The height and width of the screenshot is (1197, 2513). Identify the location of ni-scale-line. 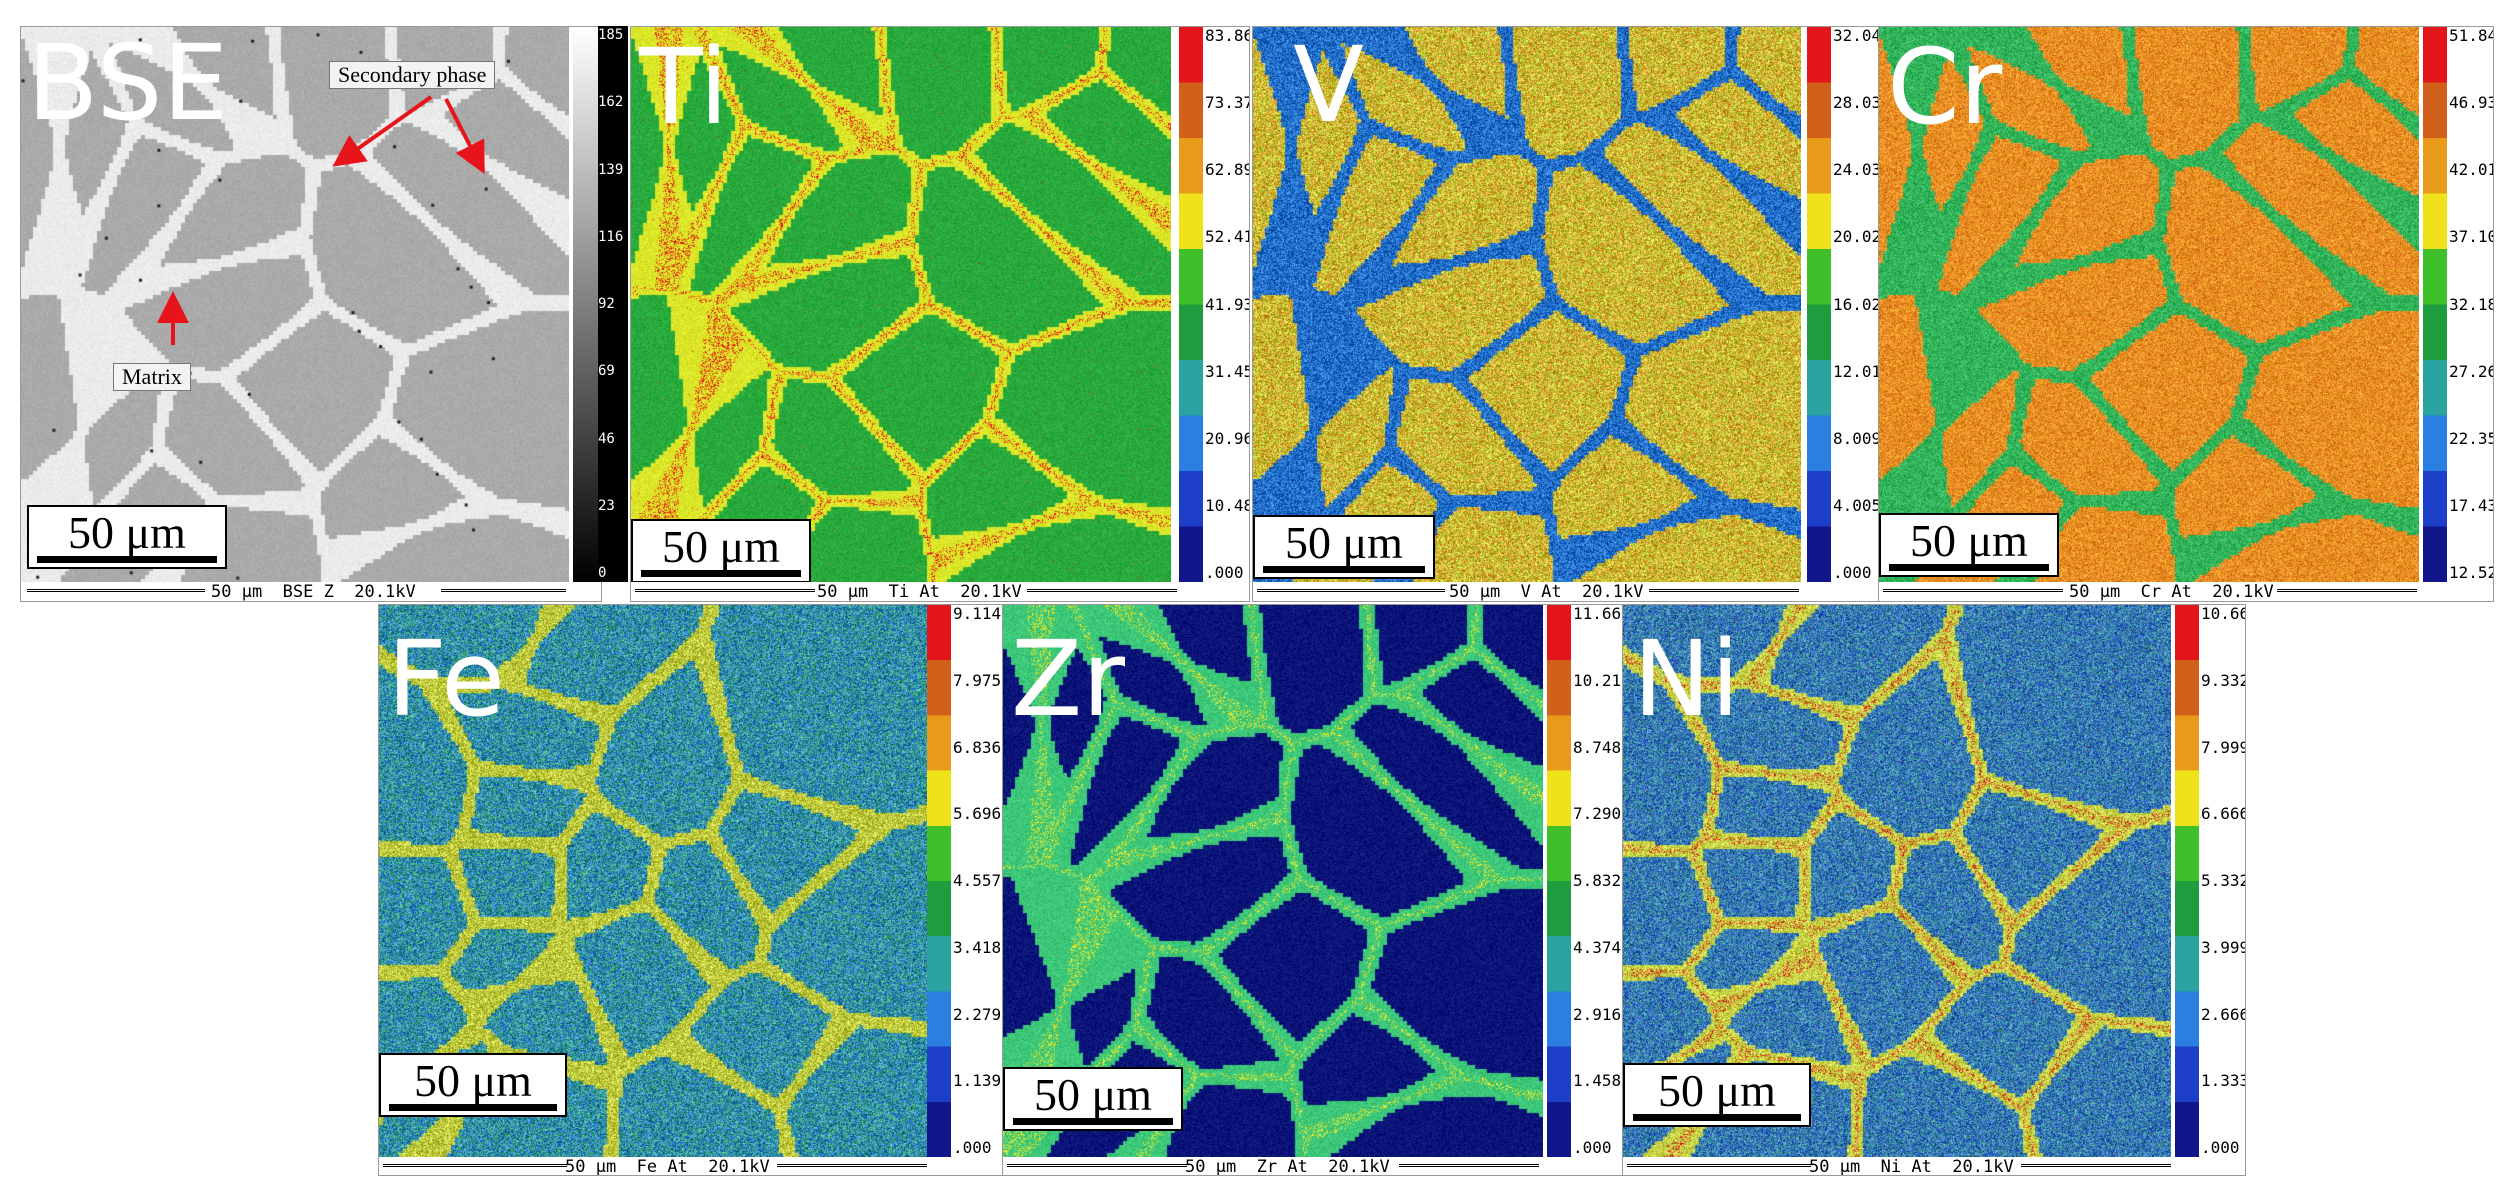
(1717, 1117).